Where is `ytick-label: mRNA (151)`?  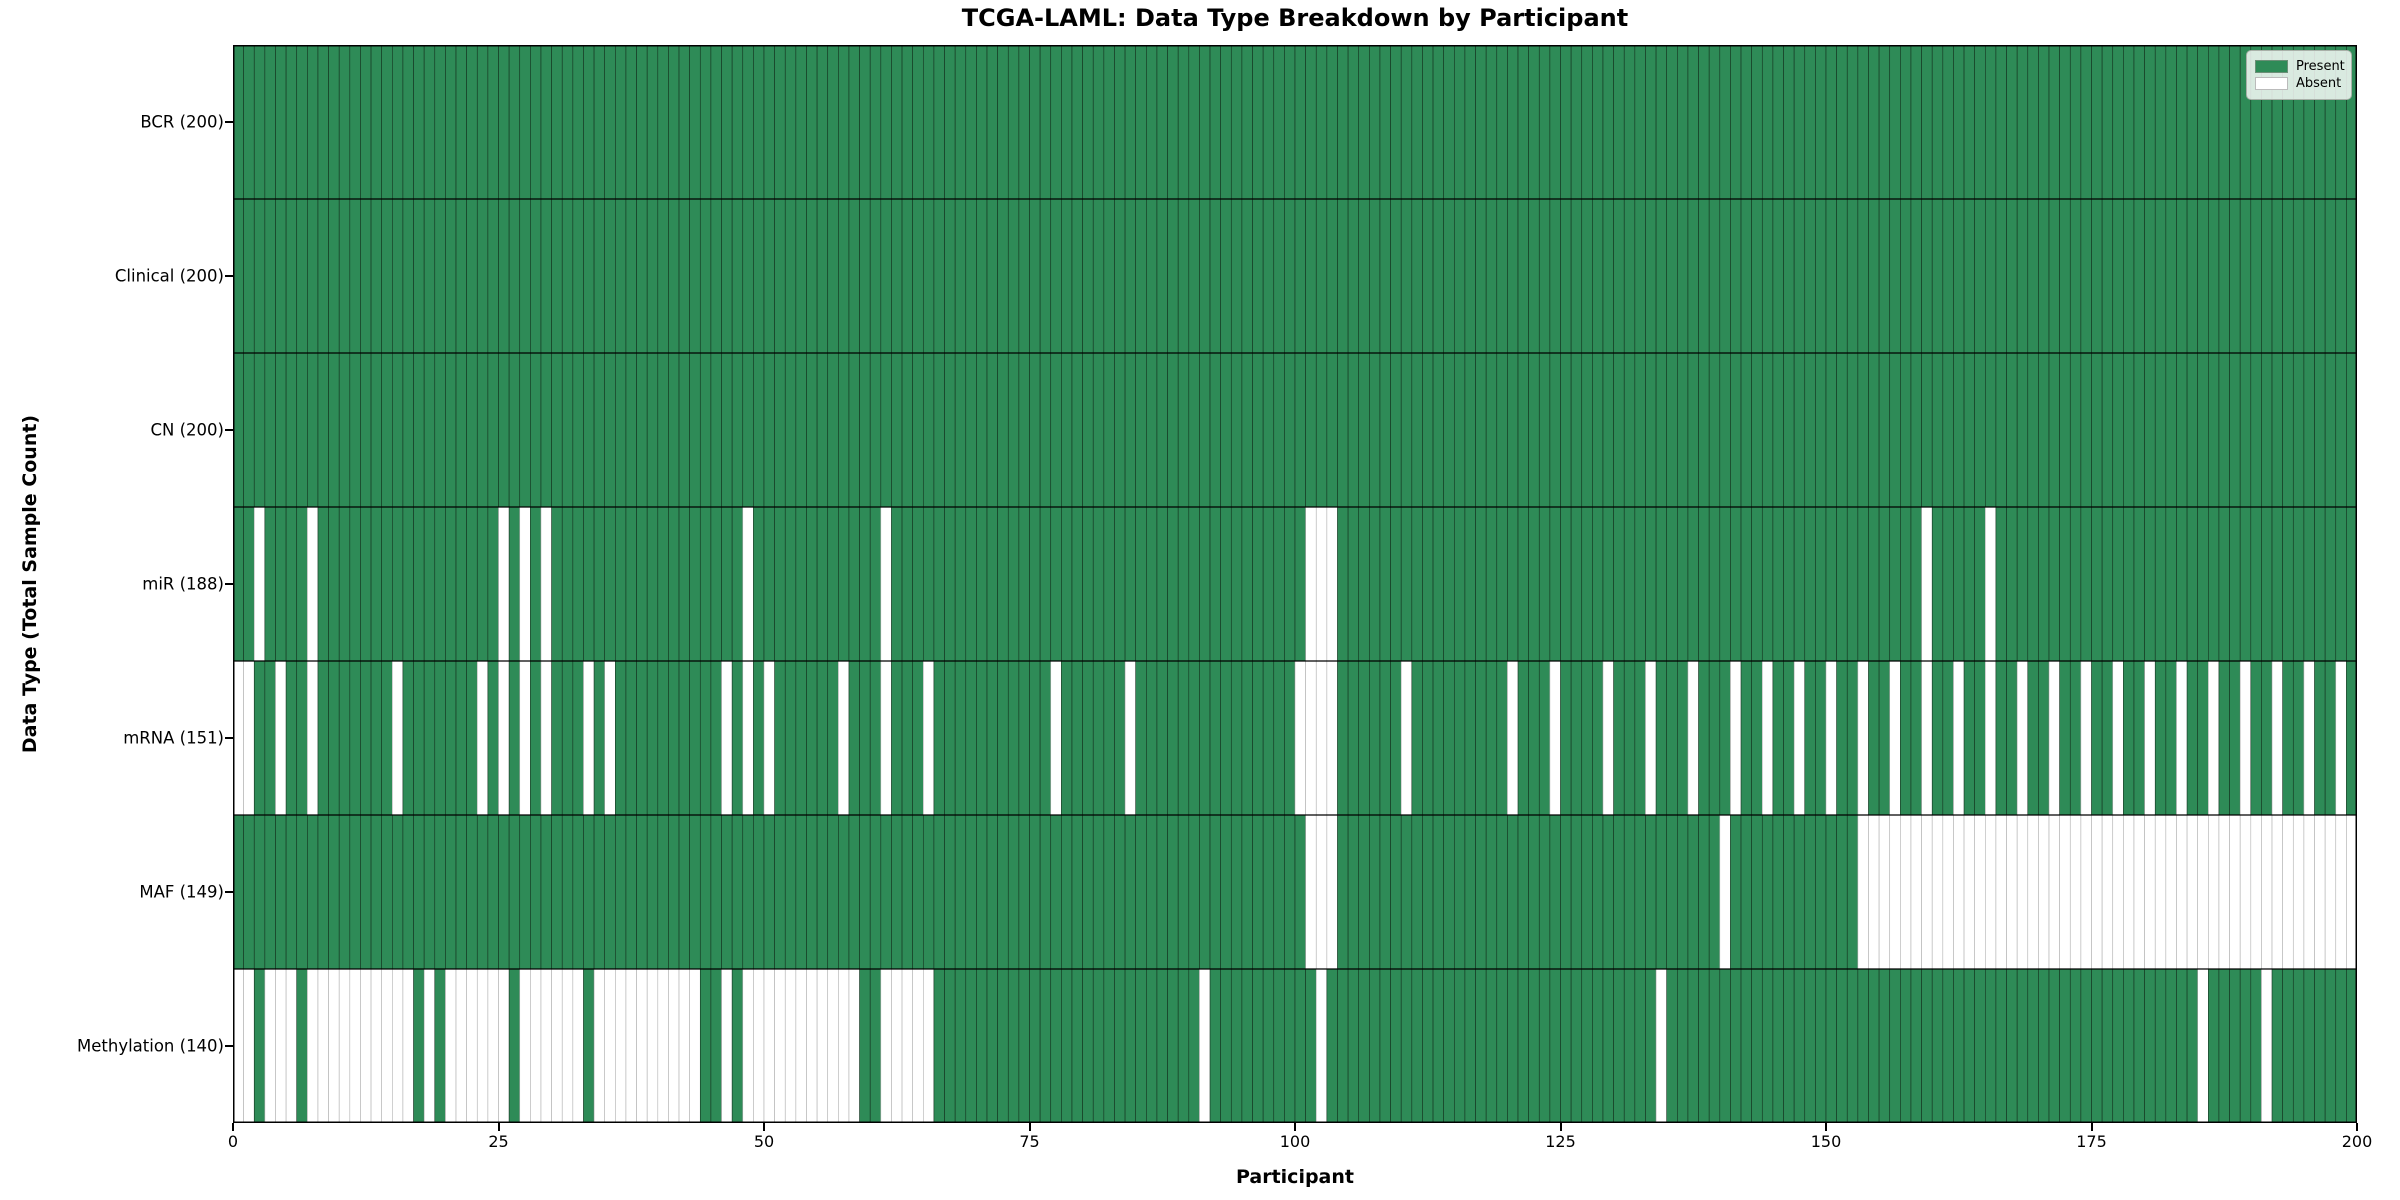
ytick-label: mRNA (151) is located at coordinates (173, 738).